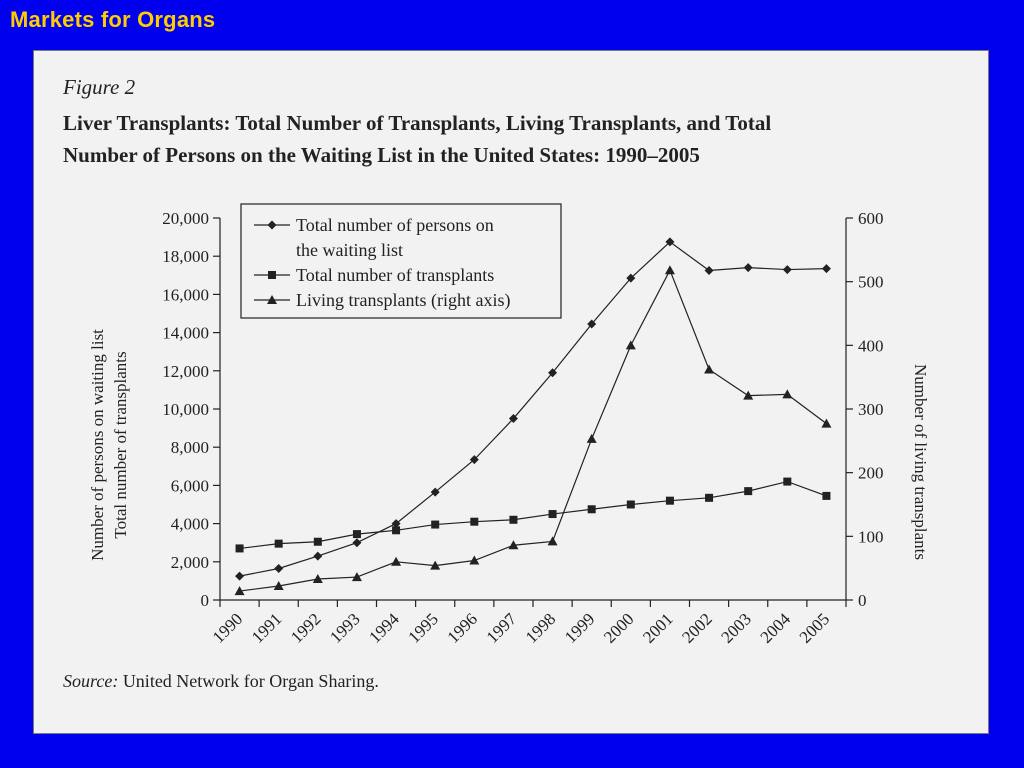 This screenshot has width=1024, height=768. I want to click on y-axis-left-label-2: Total number of transplants, so click(120, 444).